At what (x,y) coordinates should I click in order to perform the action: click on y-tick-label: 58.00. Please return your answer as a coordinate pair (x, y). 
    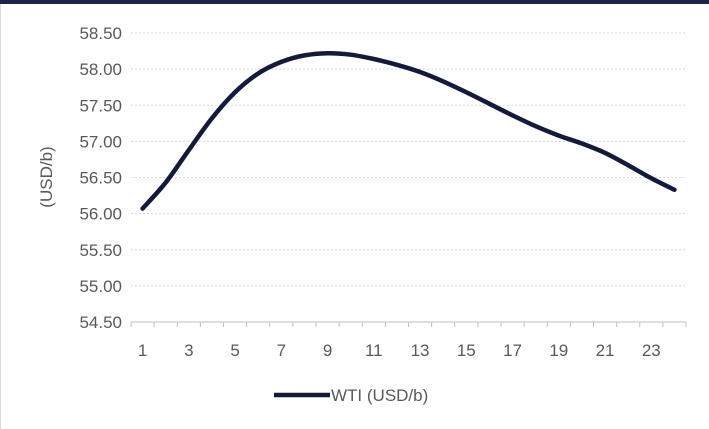
    Looking at the image, I should click on (100, 69).